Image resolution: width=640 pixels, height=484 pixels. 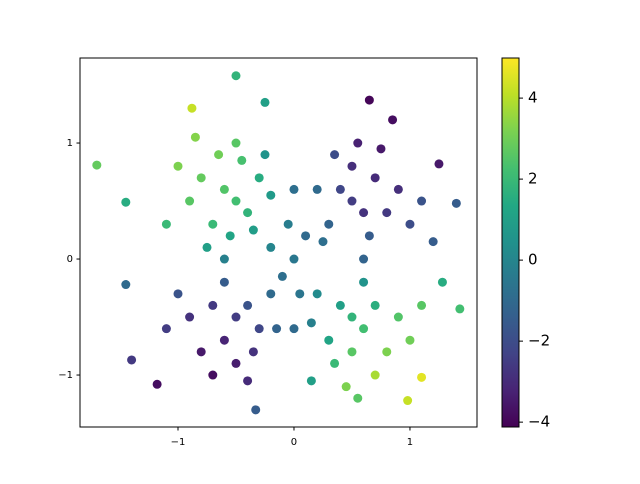 I want to click on y-tick-label: −1, so click(x=65, y=375).